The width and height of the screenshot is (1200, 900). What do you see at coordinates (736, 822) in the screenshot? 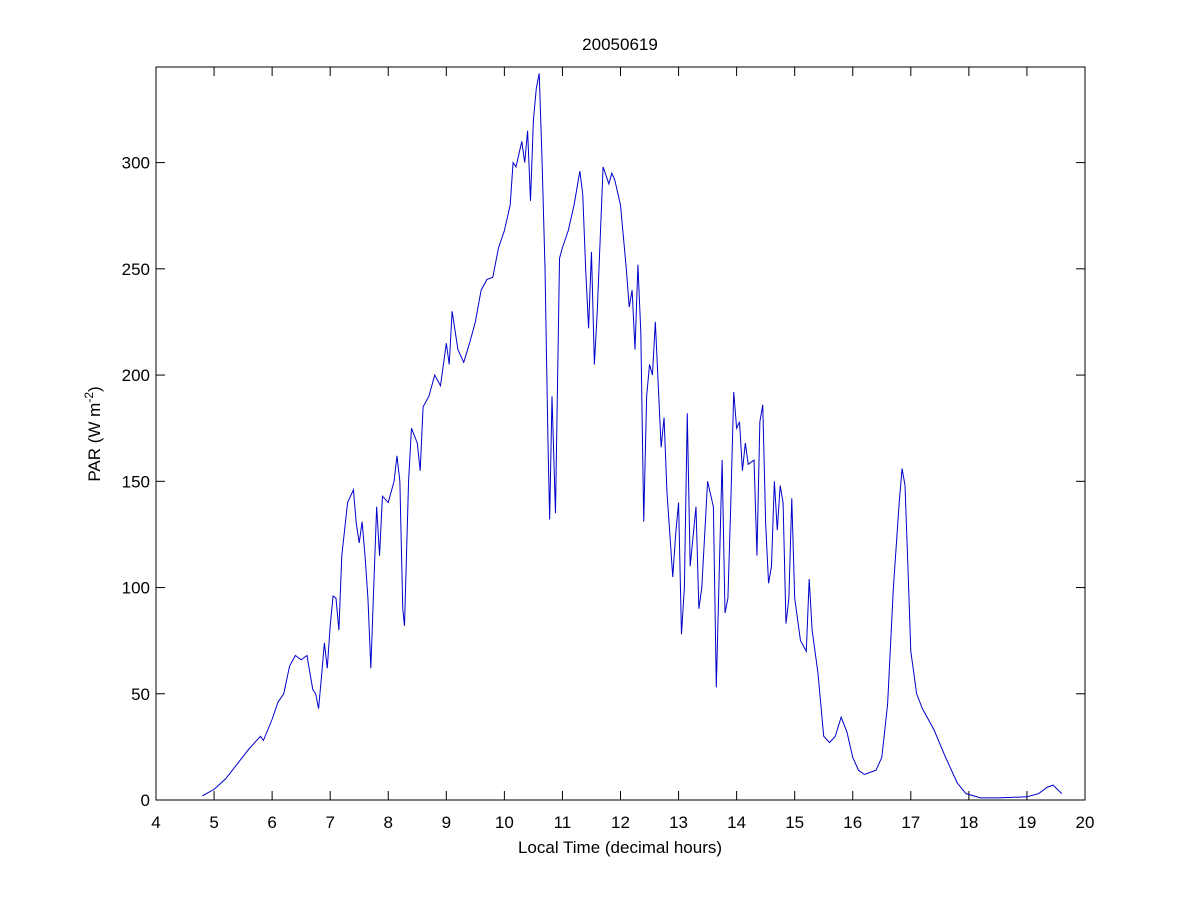
I see `x-tick-label: 14` at bounding box center [736, 822].